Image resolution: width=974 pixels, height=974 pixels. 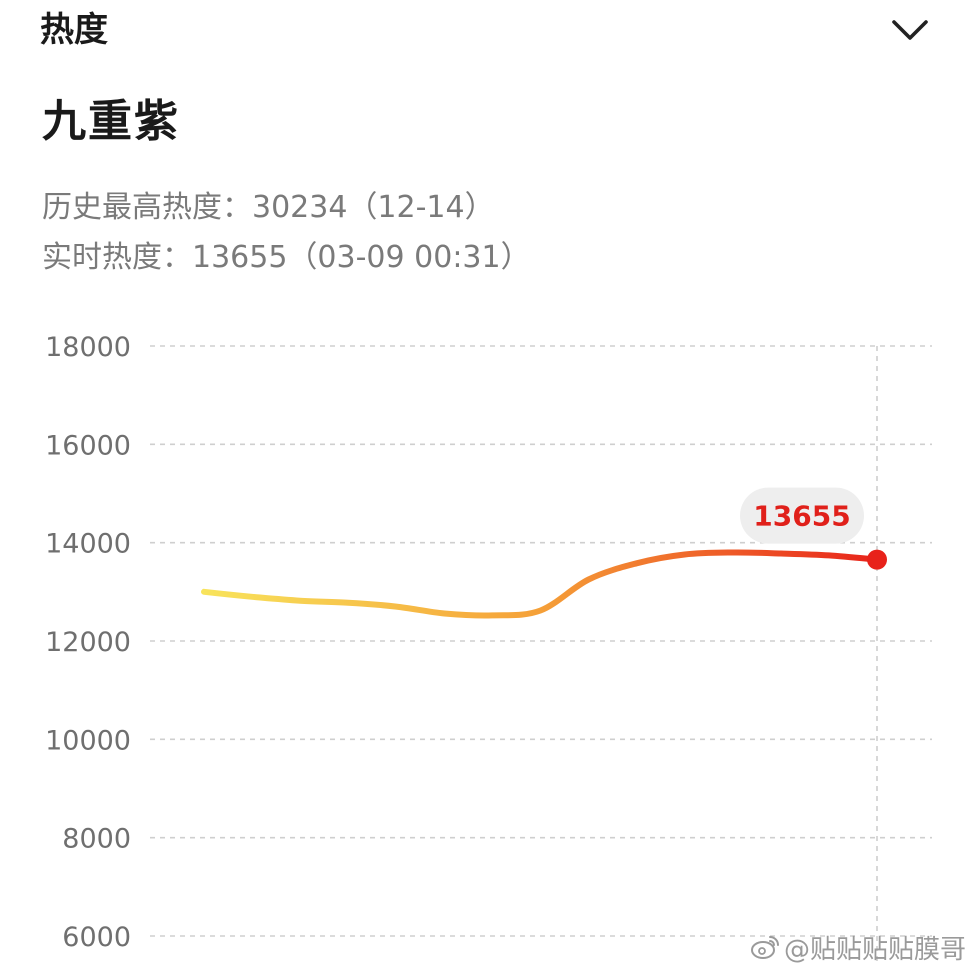 I want to click on watermark-text: @贴贴贴贴膜哥, so click(x=874, y=949).